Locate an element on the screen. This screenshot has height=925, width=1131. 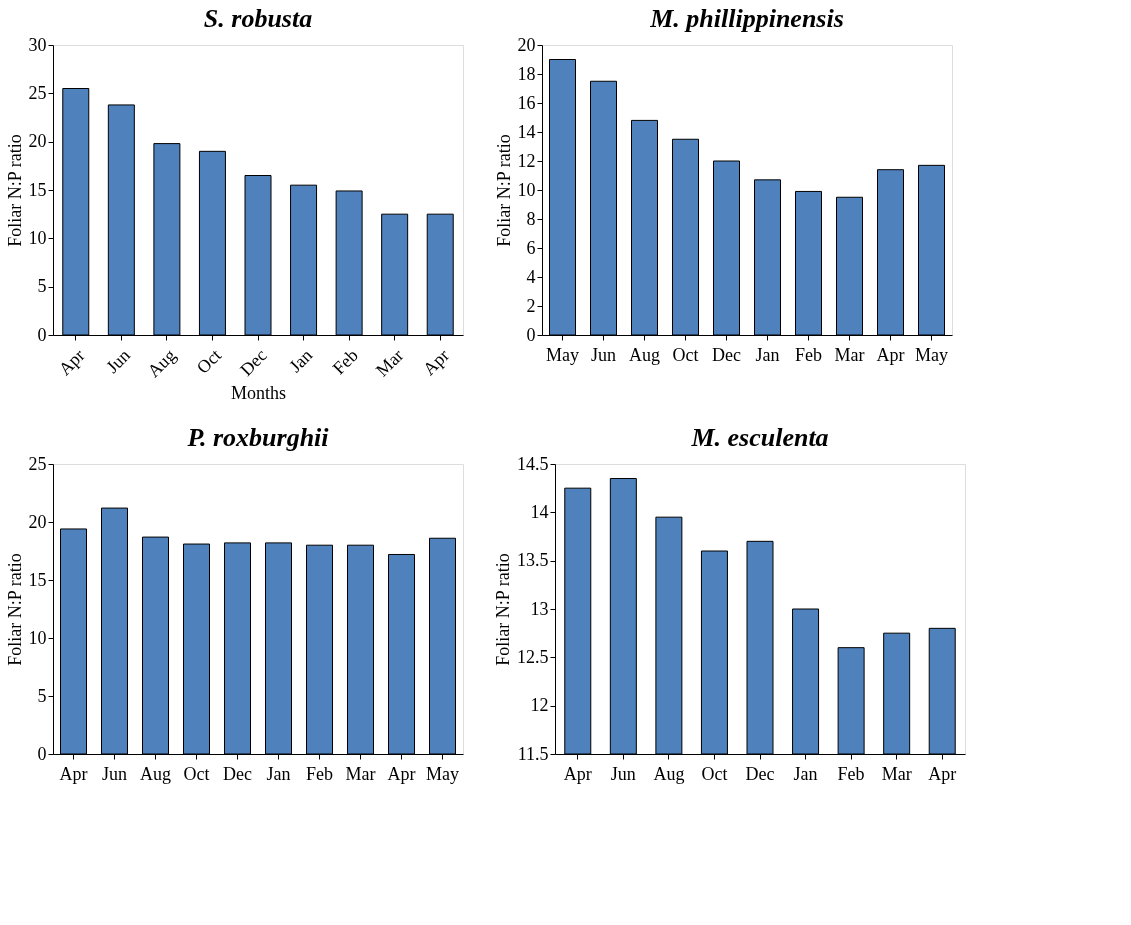
chart-title: P. roxburghii is located at coordinates (258, 437).